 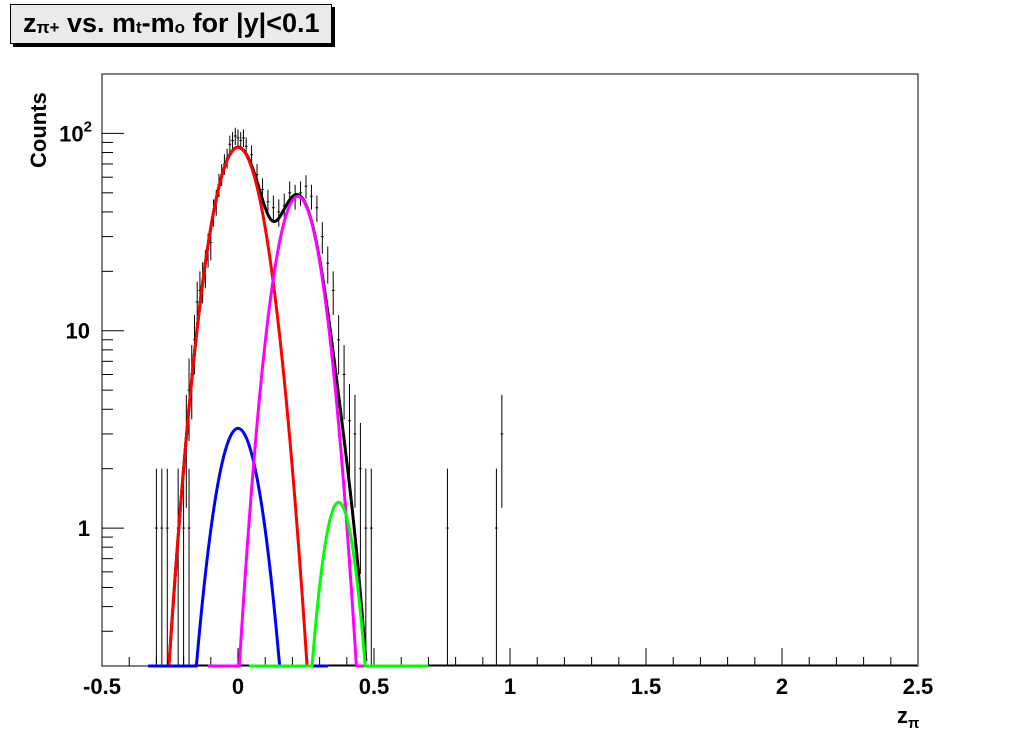 I want to click on chart-title: zπ+ vs. mt-mo for |y|<0.1, so click(x=171, y=24).